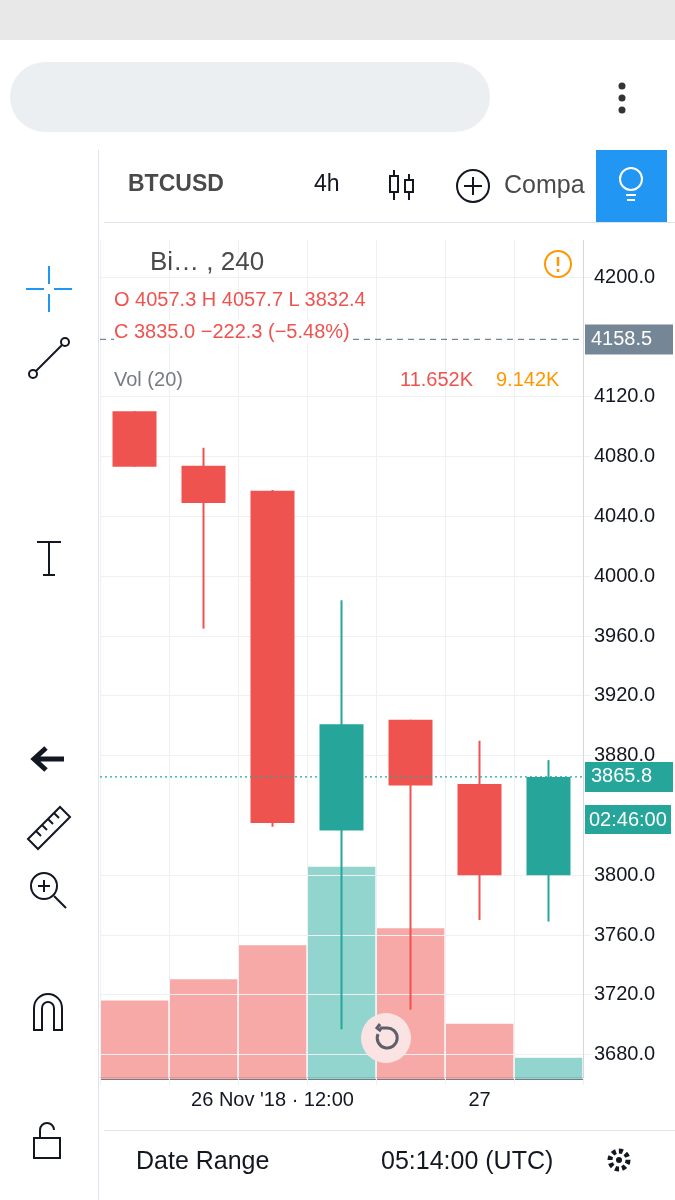 This screenshot has width=675, height=1200. Describe the element at coordinates (625, 933) in the screenshot. I see `y-tick-label: 3760.0` at that location.